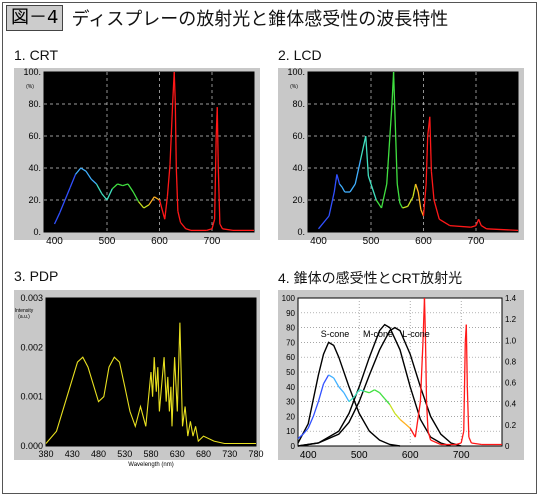  Describe the element at coordinates (290, 431) in the screenshot. I see `y-tick-label: 10` at that location.